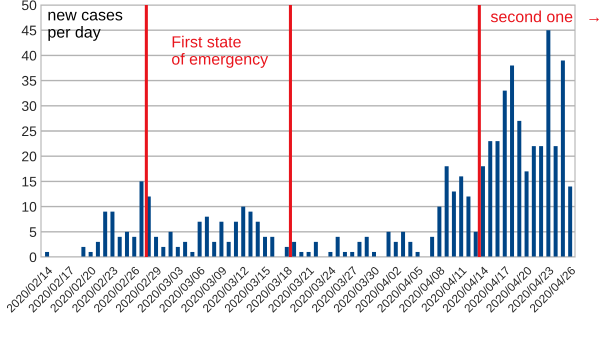  What do you see at coordinates (29, 55) in the screenshot?
I see `y-tick-label: 40` at bounding box center [29, 55].